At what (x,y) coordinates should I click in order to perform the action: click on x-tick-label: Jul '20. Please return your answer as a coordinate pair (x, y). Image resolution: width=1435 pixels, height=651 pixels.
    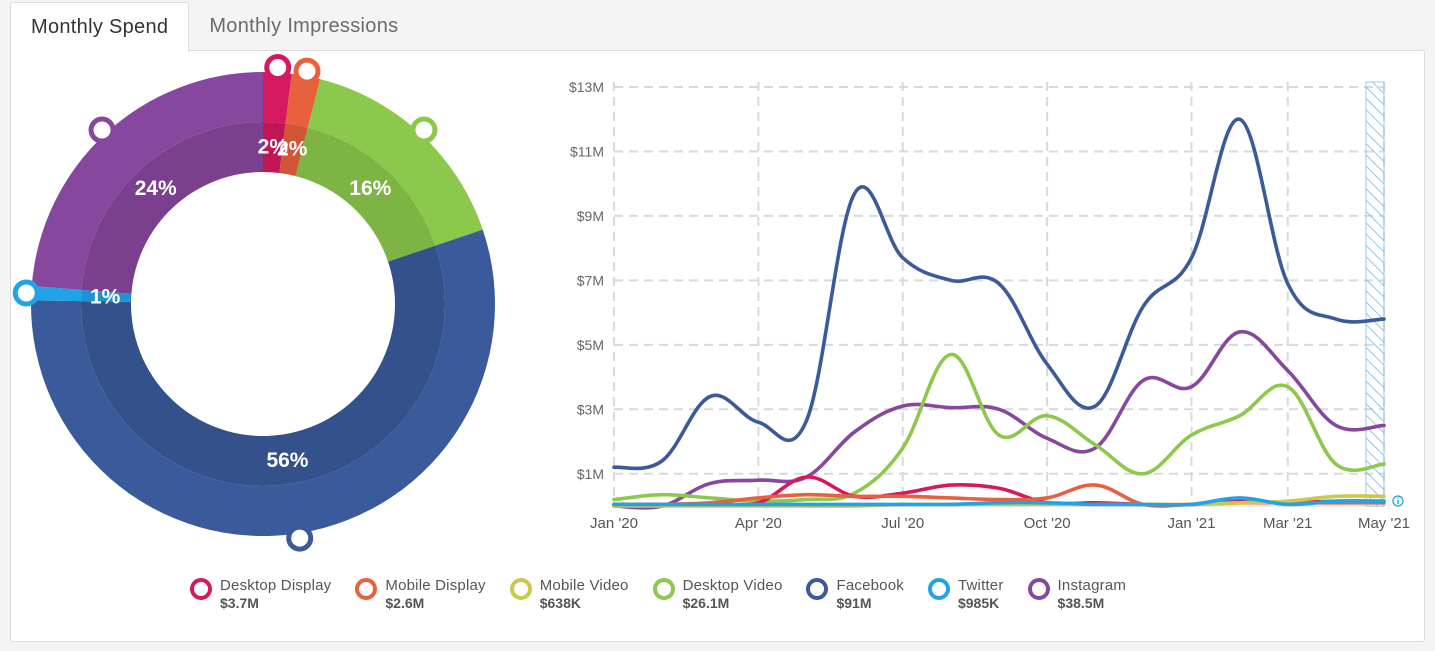
    Looking at the image, I should click on (902, 523).